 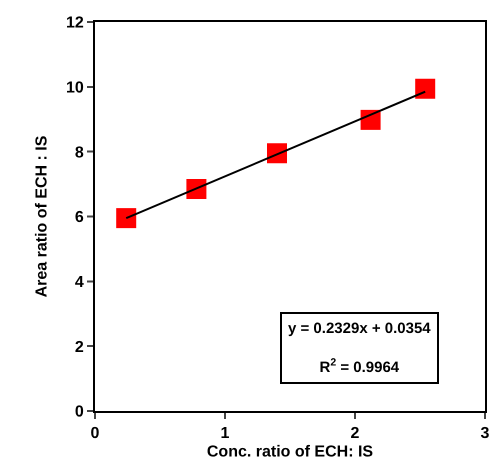 What do you see at coordinates (225, 433) in the screenshot?
I see `x-tick-label: 1` at bounding box center [225, 433].